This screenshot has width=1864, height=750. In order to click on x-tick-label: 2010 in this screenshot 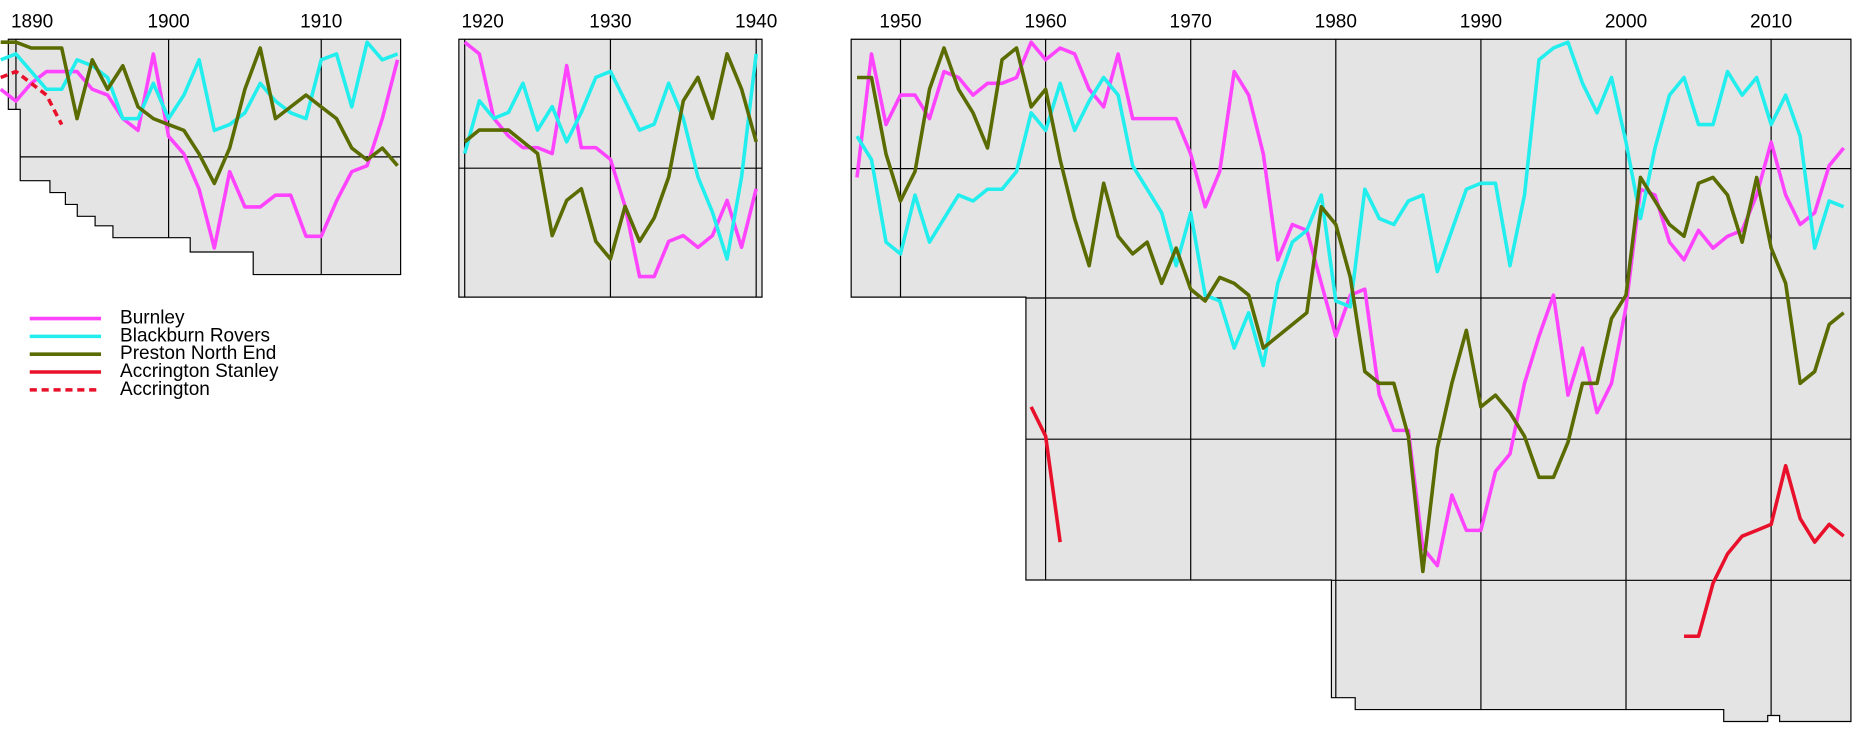, I will do `click(1771, 22)`.